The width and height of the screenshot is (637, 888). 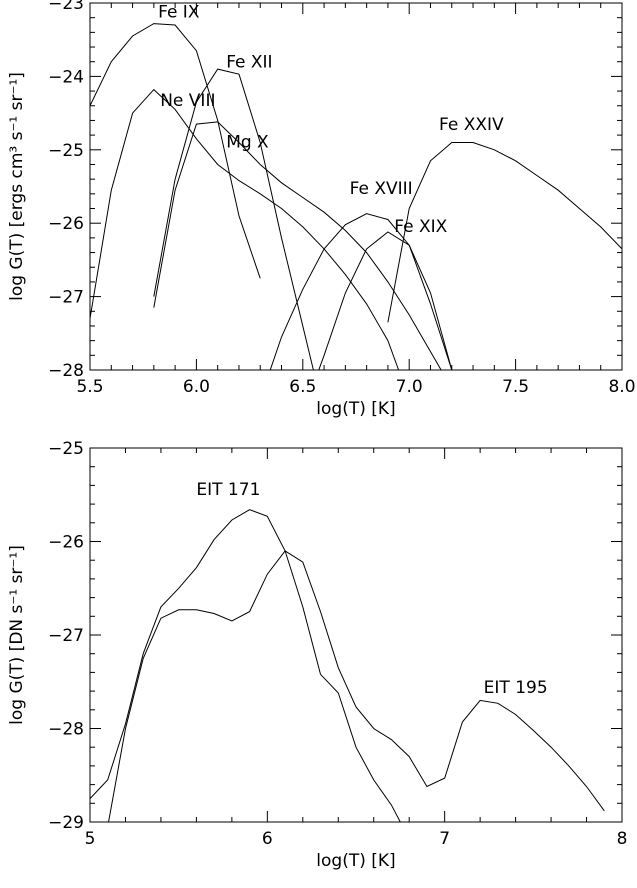 What do you see at coordinates (175, 151) in the screenshot?
I see `series-line-fe-ix` at bounding box center [175, 151].